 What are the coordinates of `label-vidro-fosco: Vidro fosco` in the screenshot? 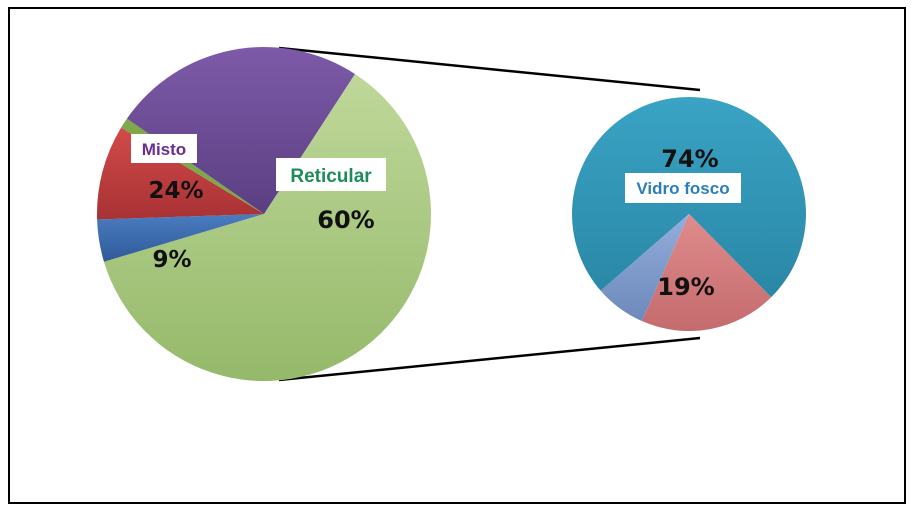 It's located at (683, 188).